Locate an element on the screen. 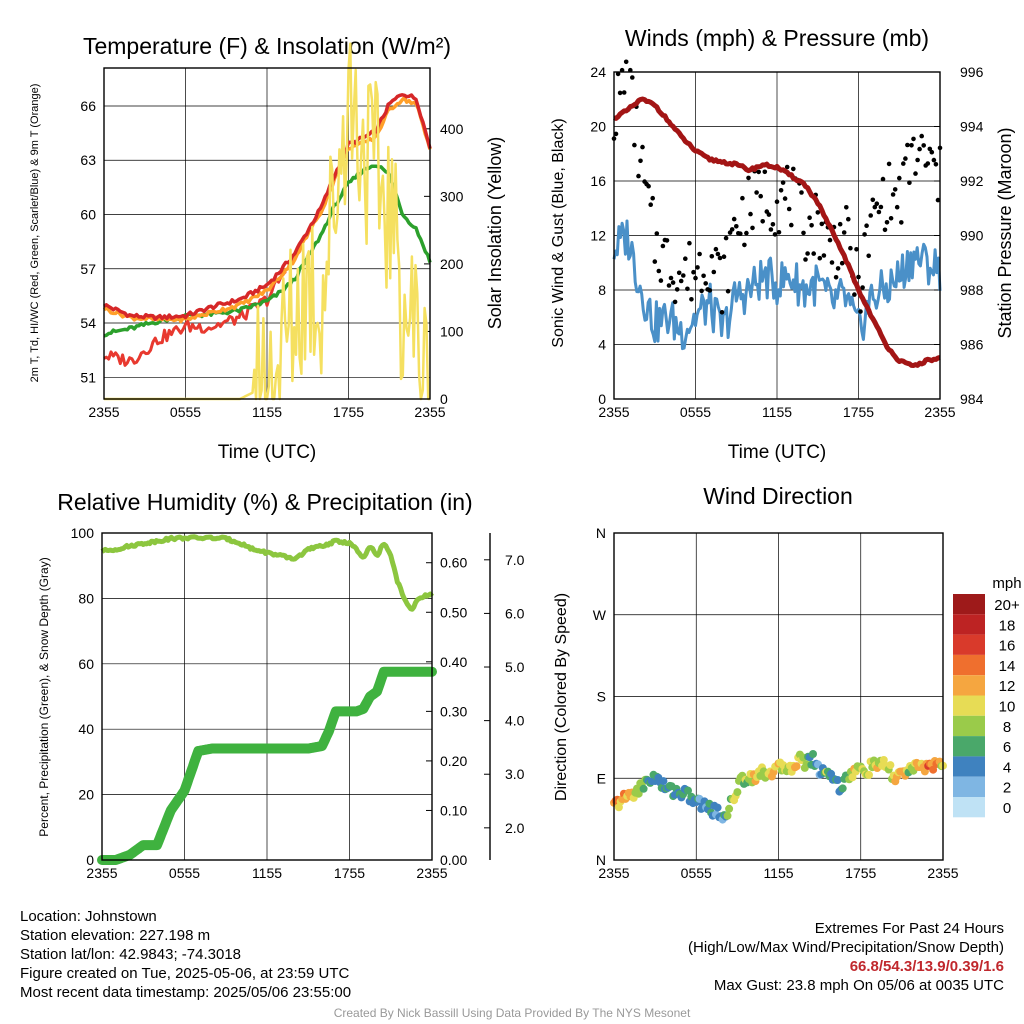  direction-y-tick-label: N is located at coordinates (601, 533).